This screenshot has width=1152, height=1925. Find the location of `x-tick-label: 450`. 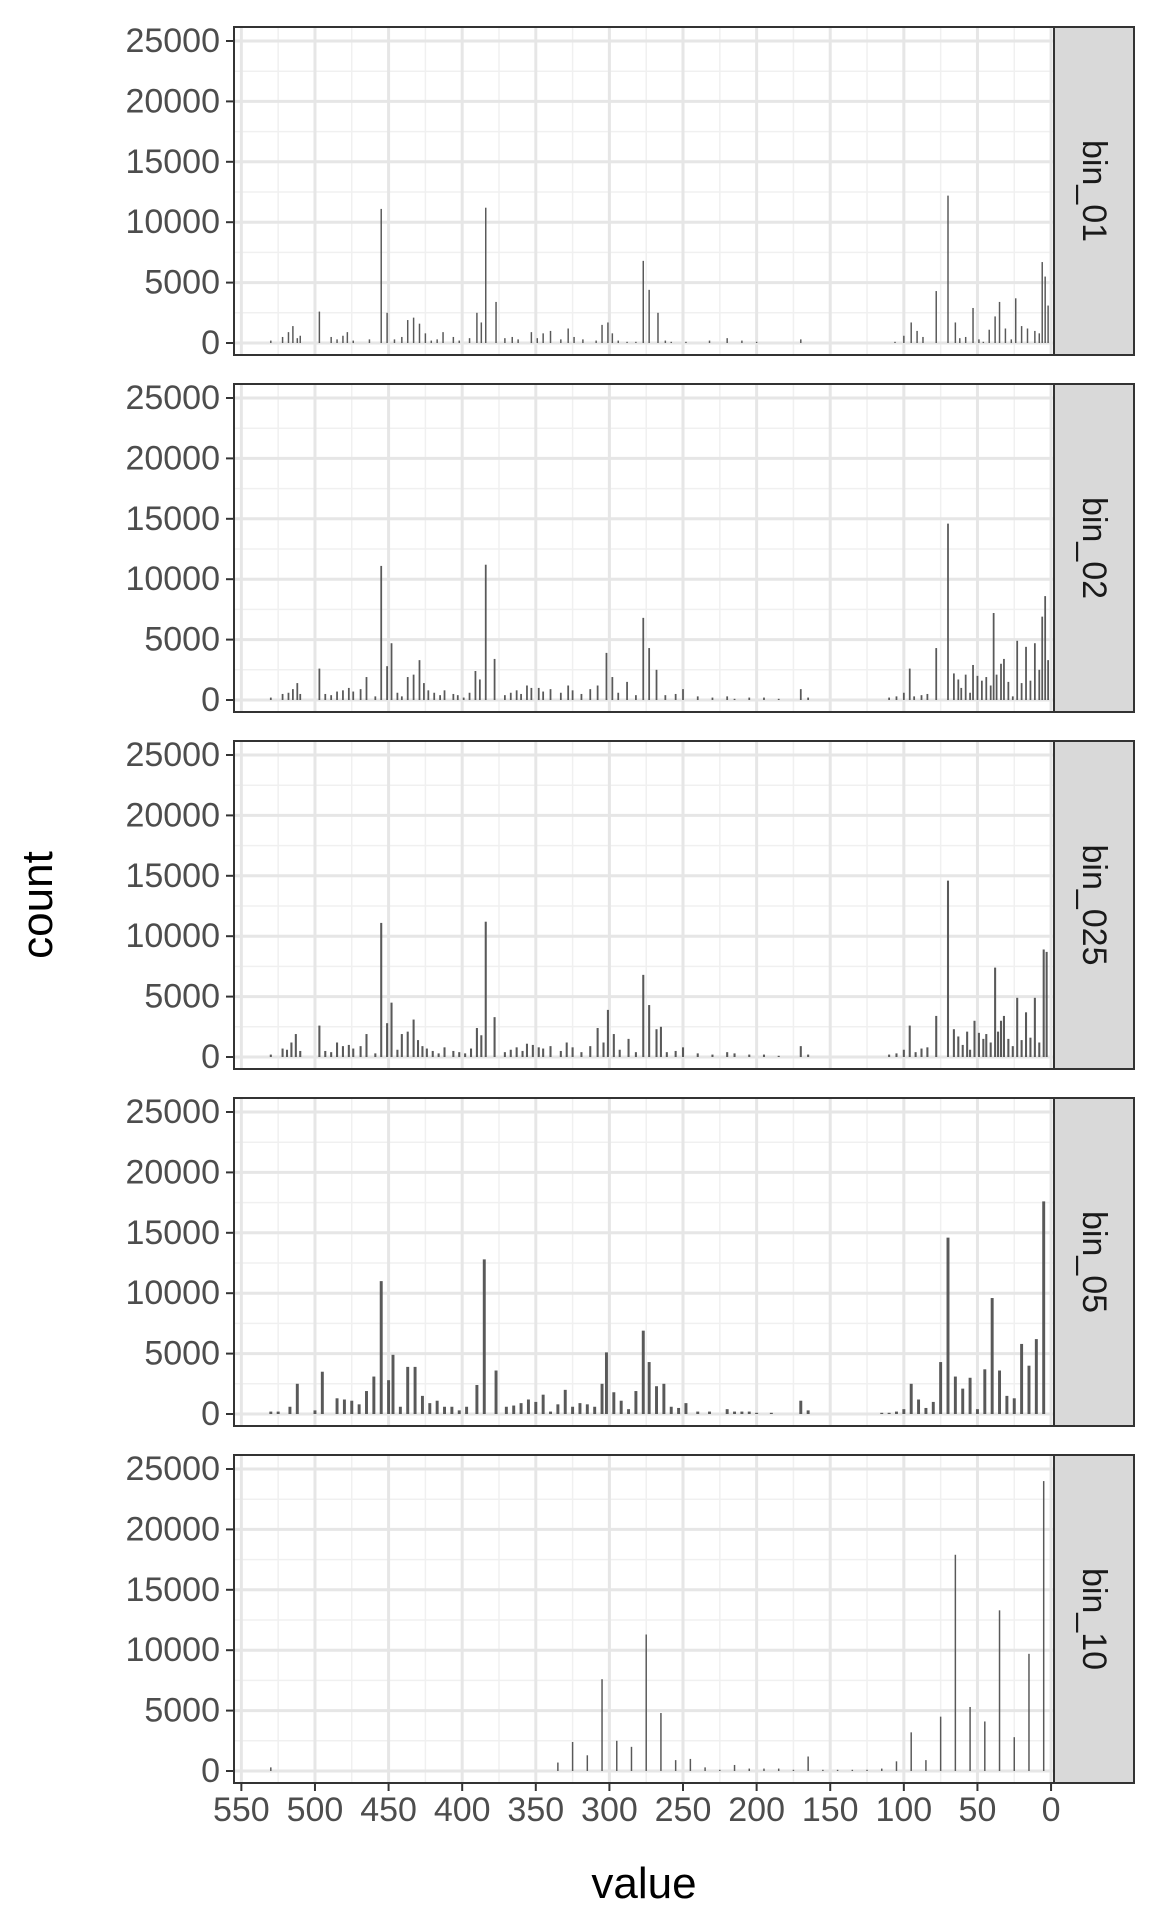

x-tick-label: 450 is located at coordinates (388, 1810).